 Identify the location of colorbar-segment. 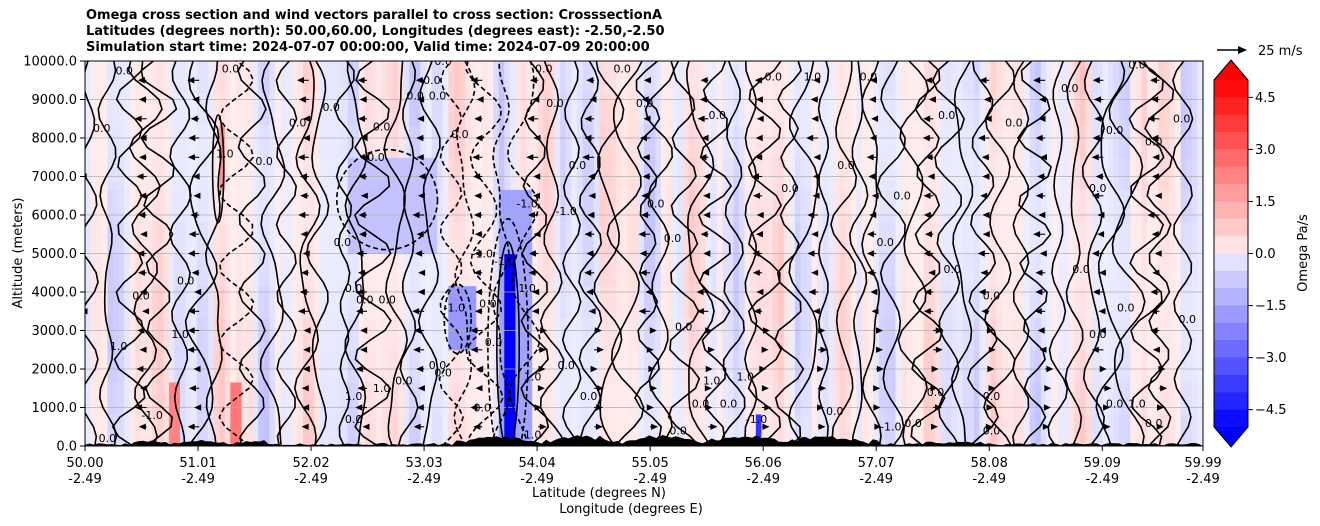
(1231, 175).